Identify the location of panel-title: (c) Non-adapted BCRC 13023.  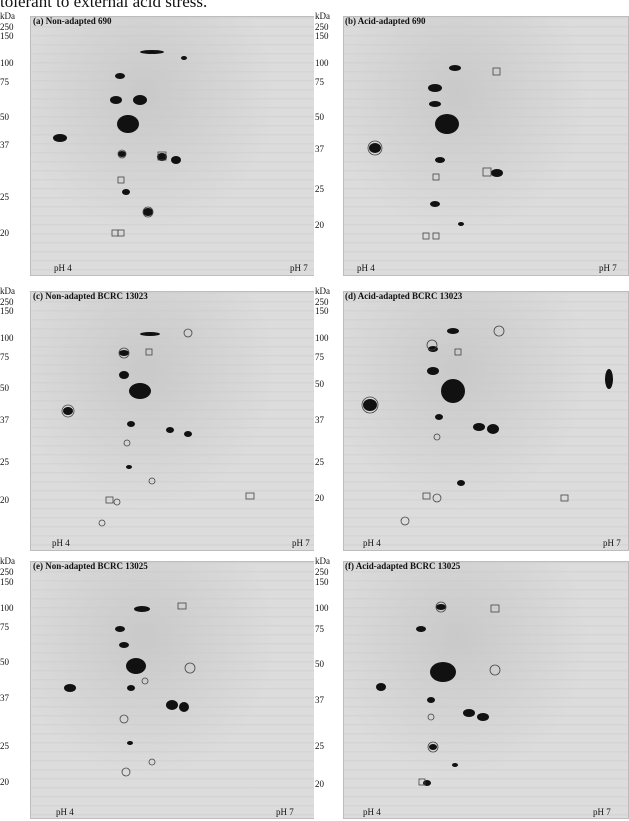
(90, 296).